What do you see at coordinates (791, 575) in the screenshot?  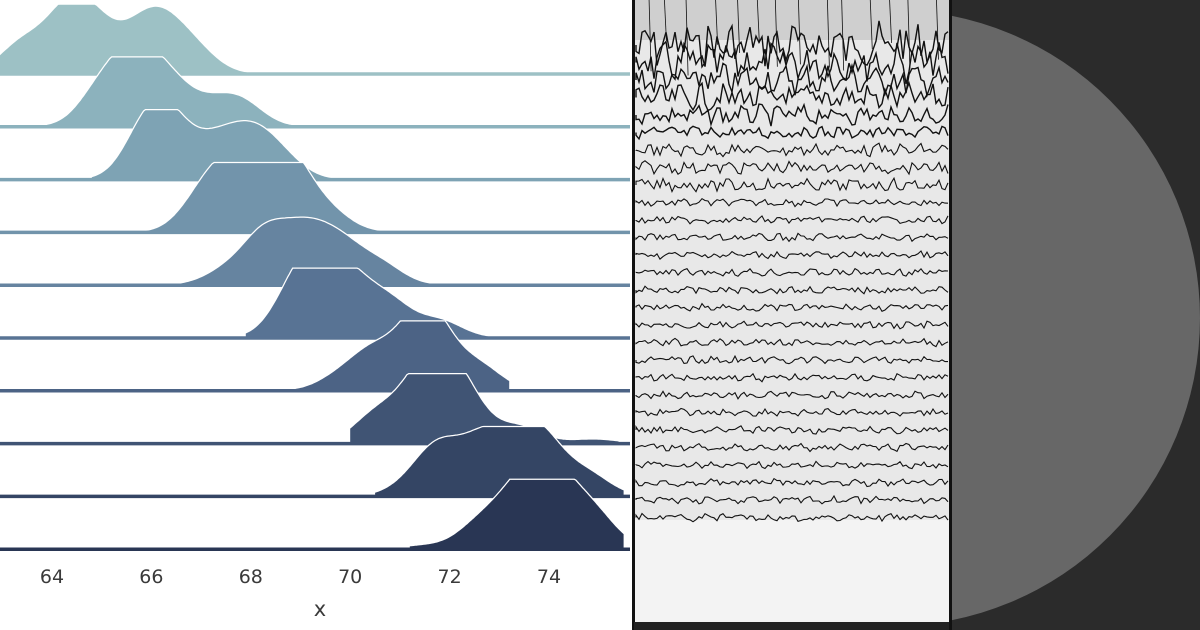 I see `paper-bottom-band` at bounding box center [791, 575].